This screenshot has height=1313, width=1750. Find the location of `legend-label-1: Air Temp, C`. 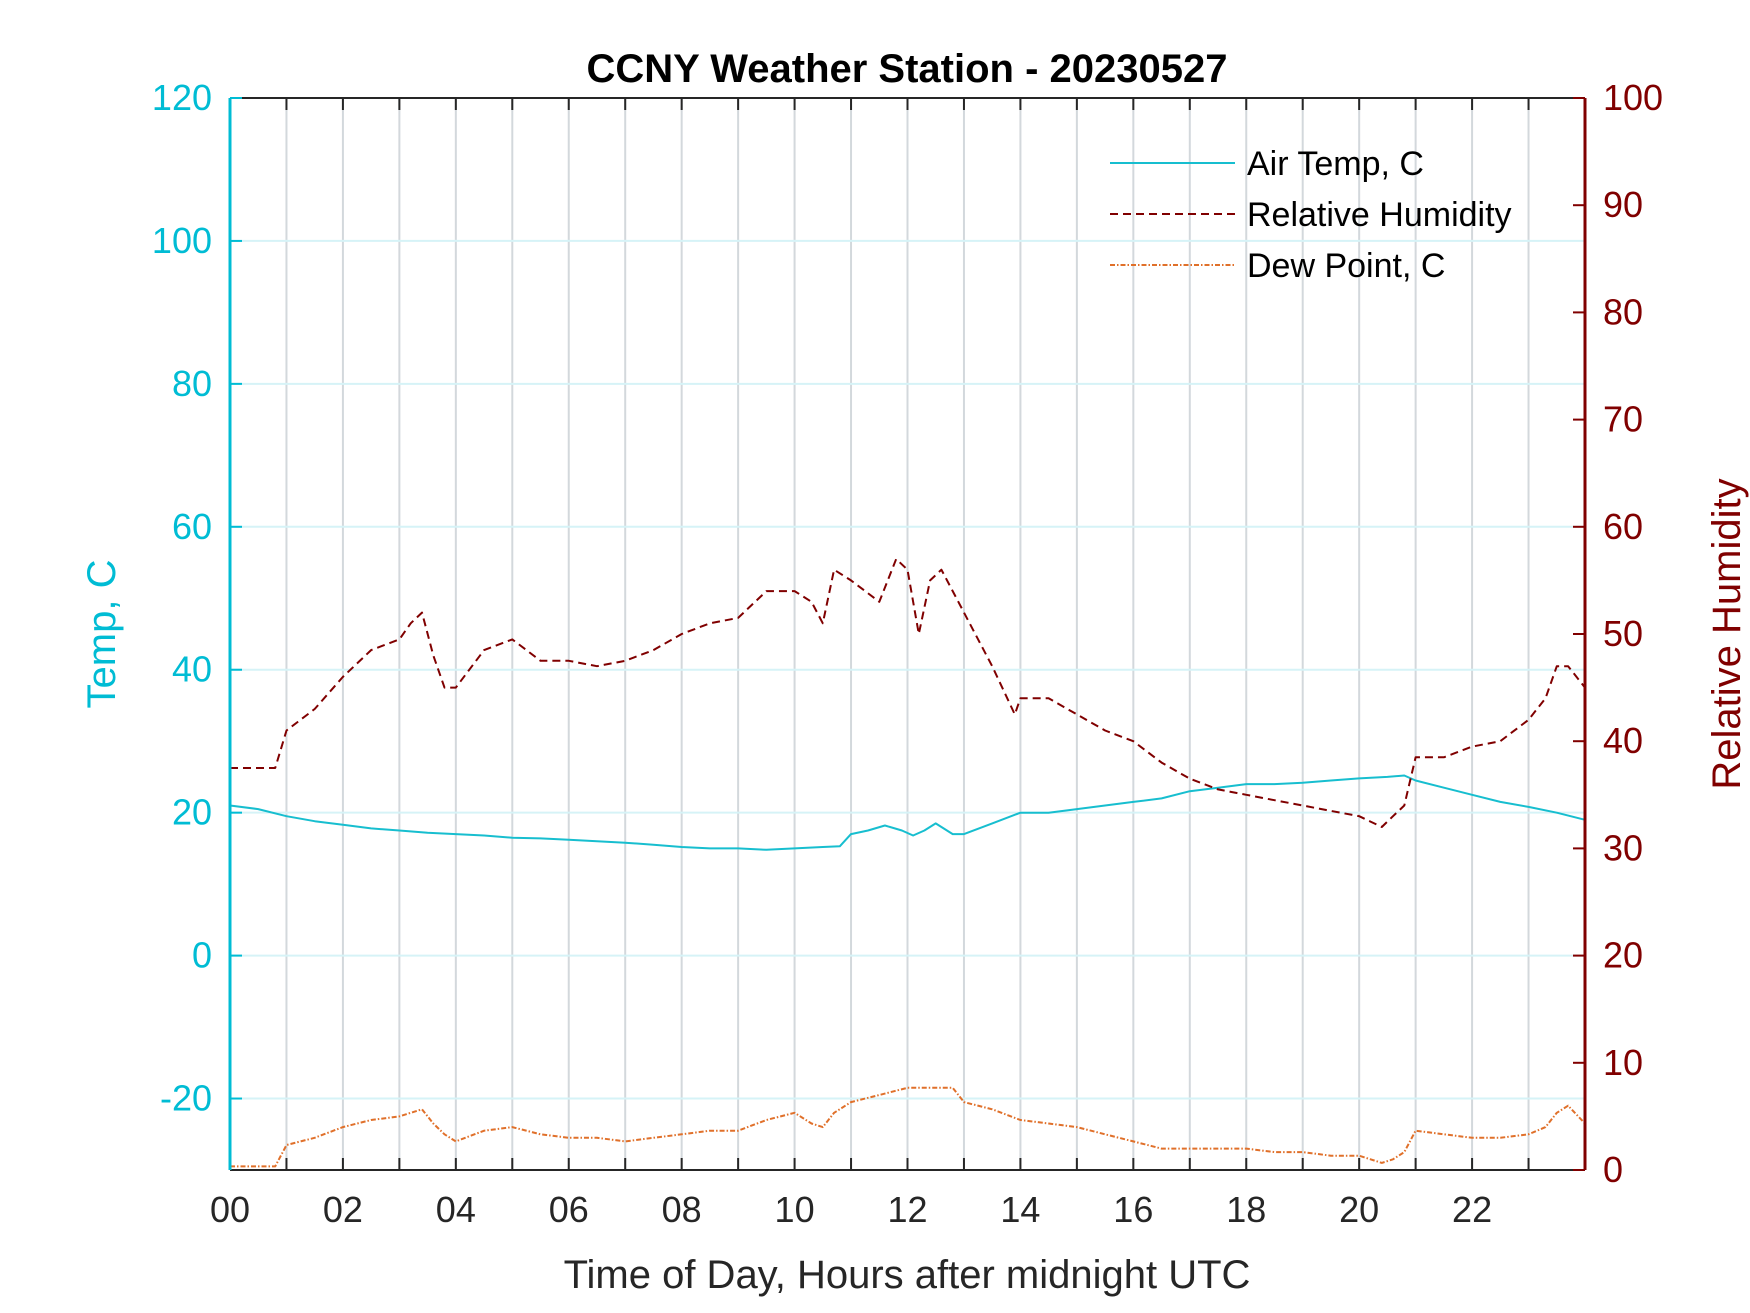

legend-label-1: Air Temp, C is located at coordinates (1335, 164).